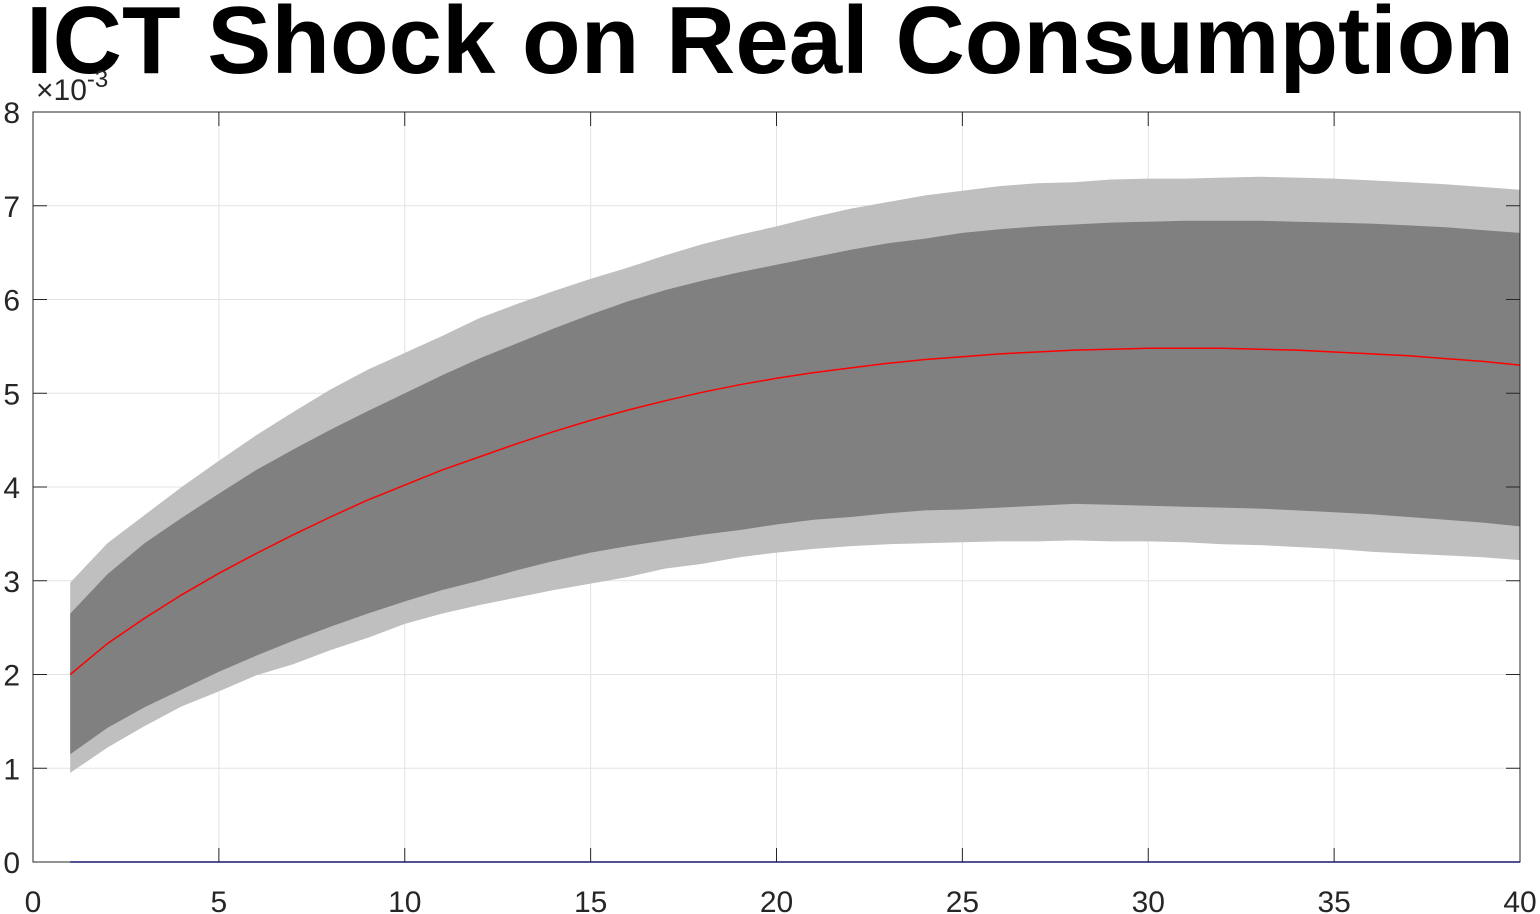 The image size is (1540, 914). Describe the element at coordinates (11, 207) in the screenshot. I see `y-tick-label: 7` at that location.